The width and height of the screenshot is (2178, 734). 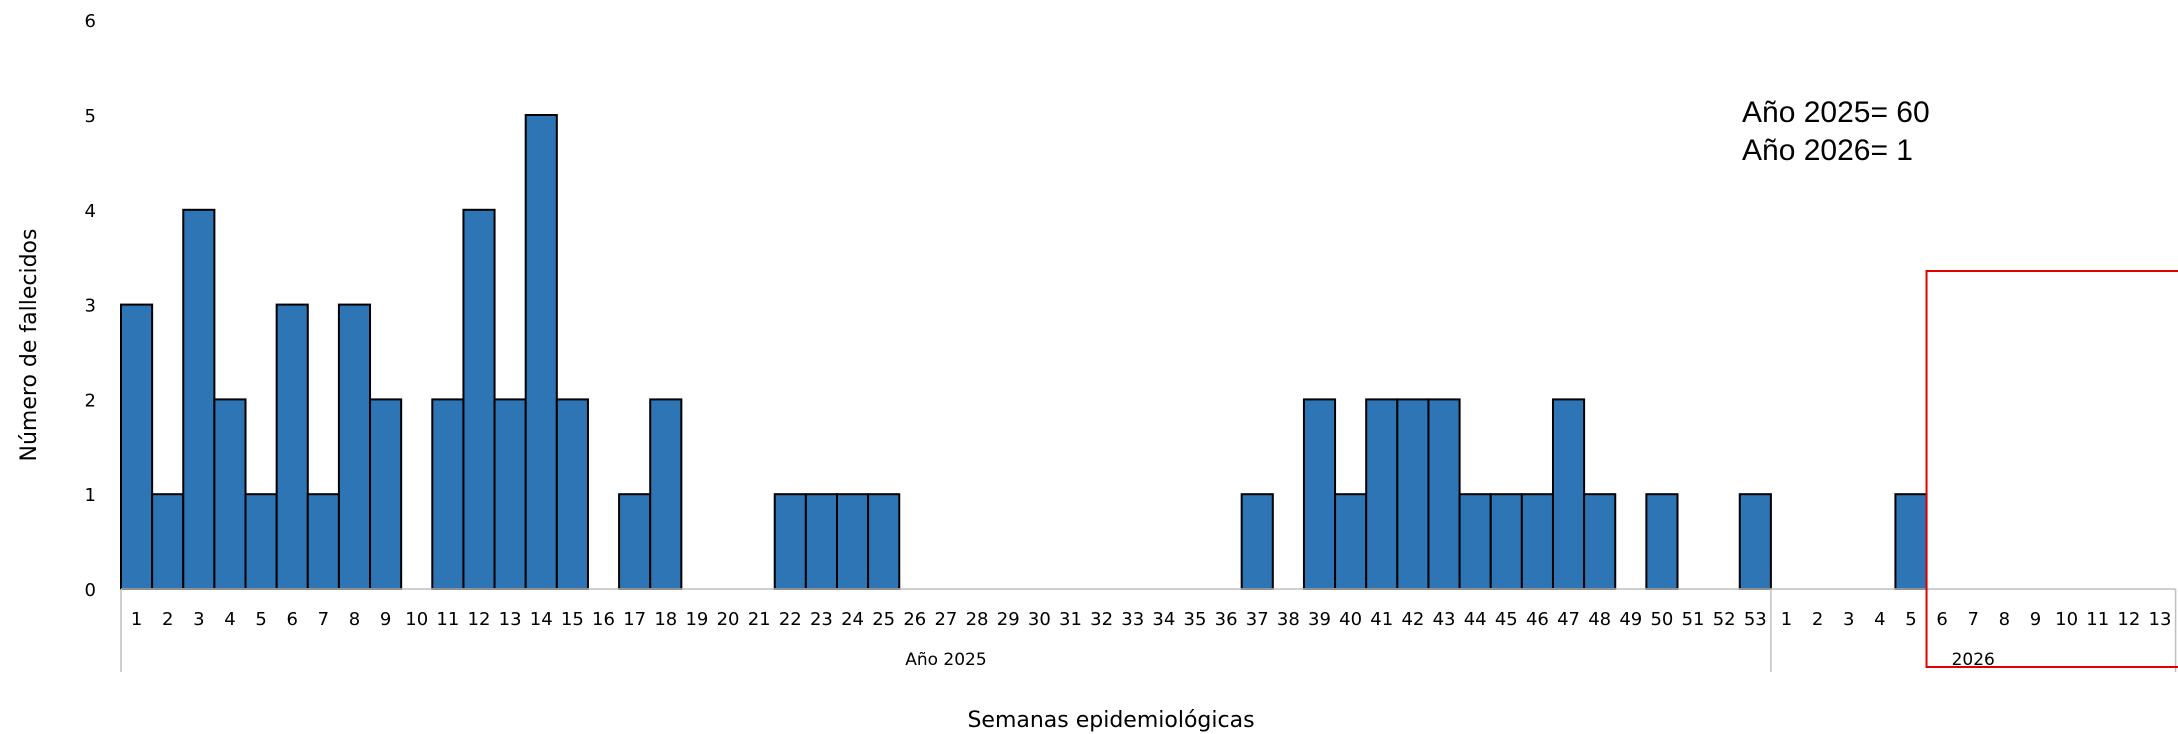 What do you see at coordinates (1444, 619) in the screenshot?
I see `x-tick-label: 43` at bounding box center [1444, 619].